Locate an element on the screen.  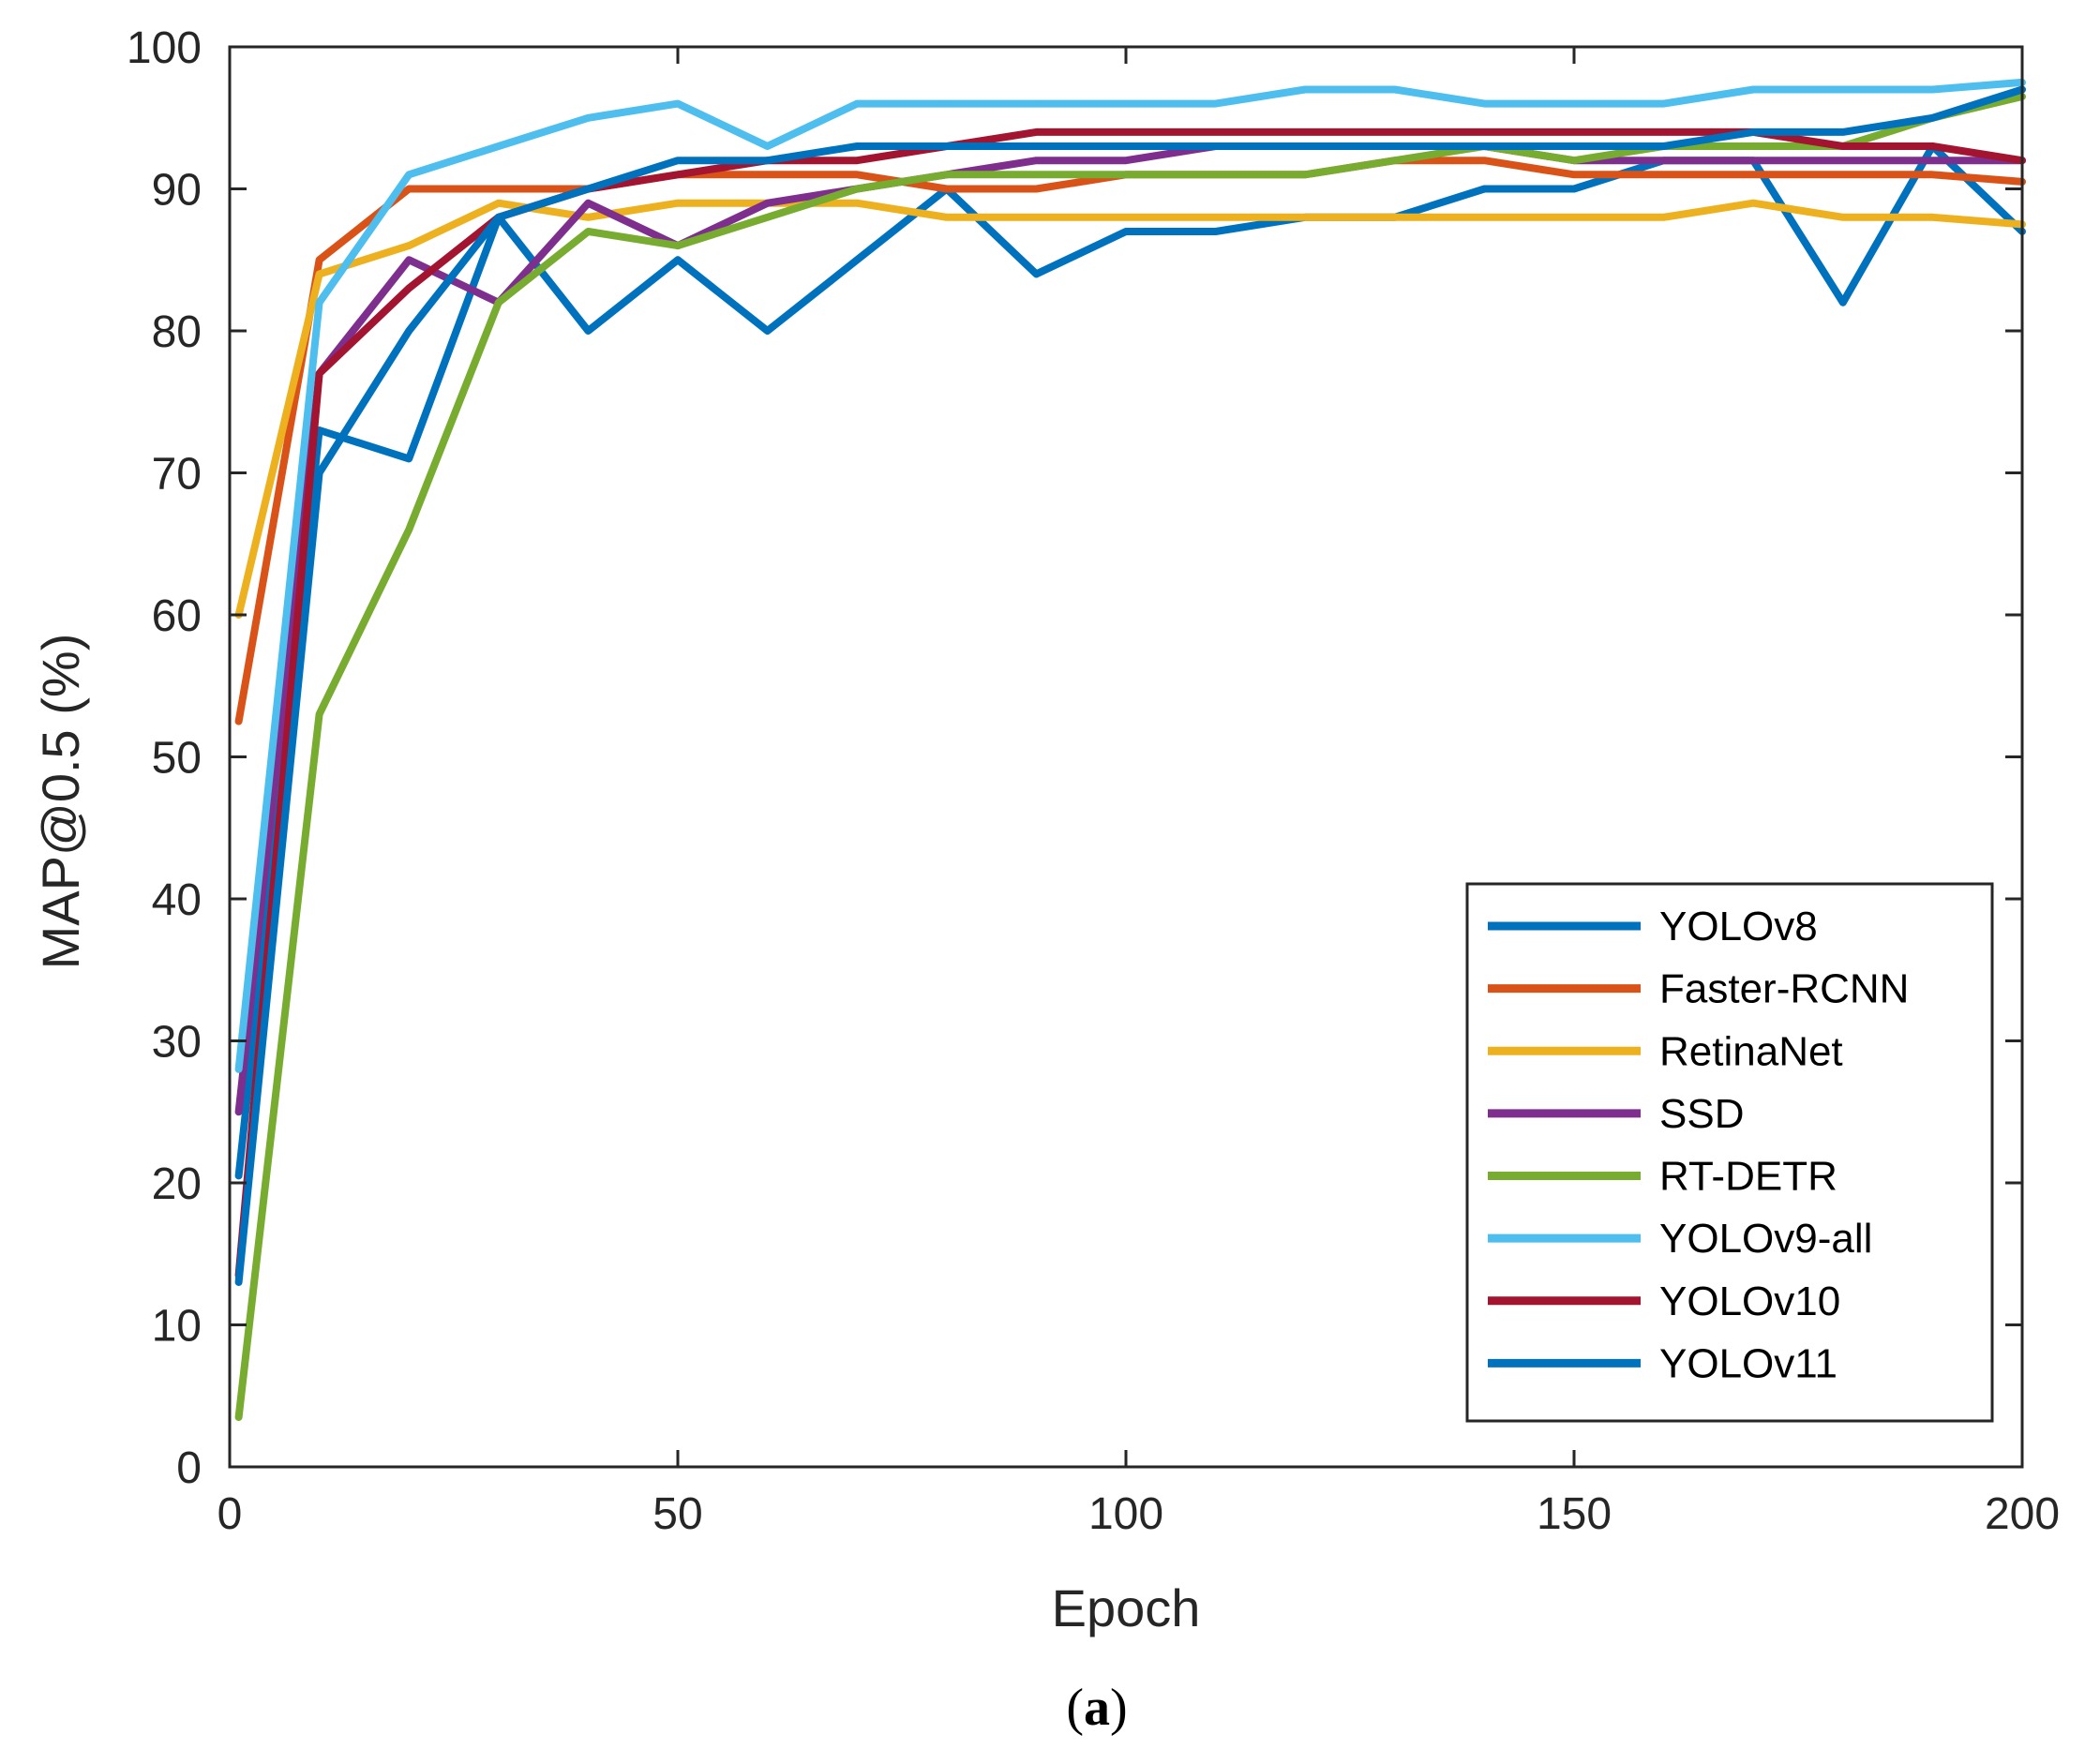
x-tick-label: 200 is located at coordinates (2023, 1514).